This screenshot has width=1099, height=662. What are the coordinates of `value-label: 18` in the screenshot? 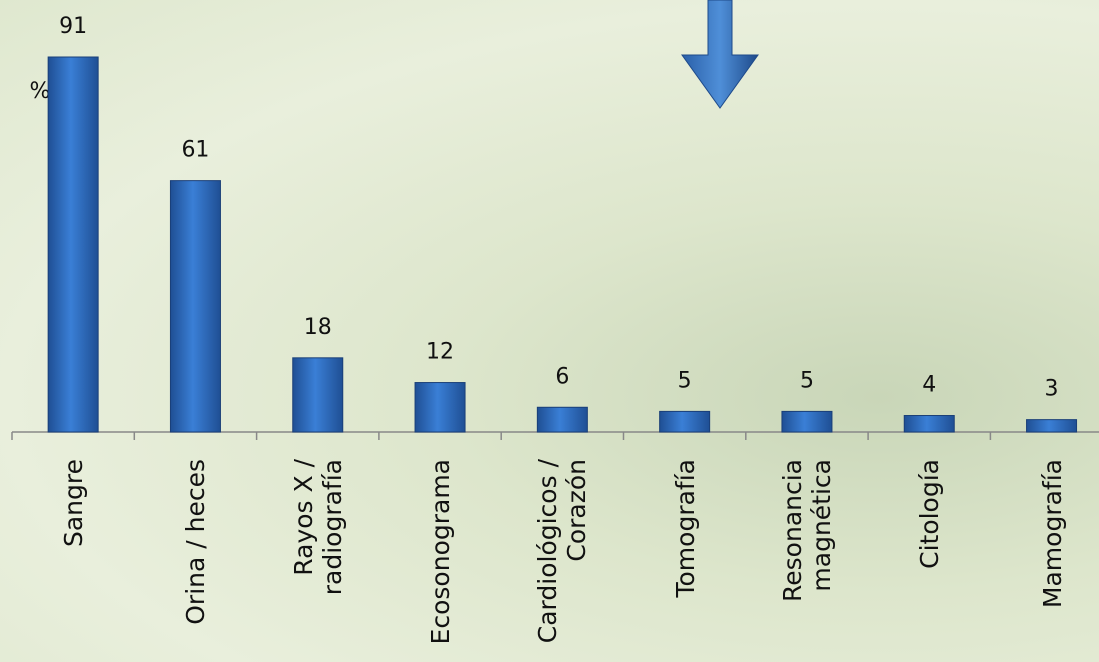 It's located at (318, 327).